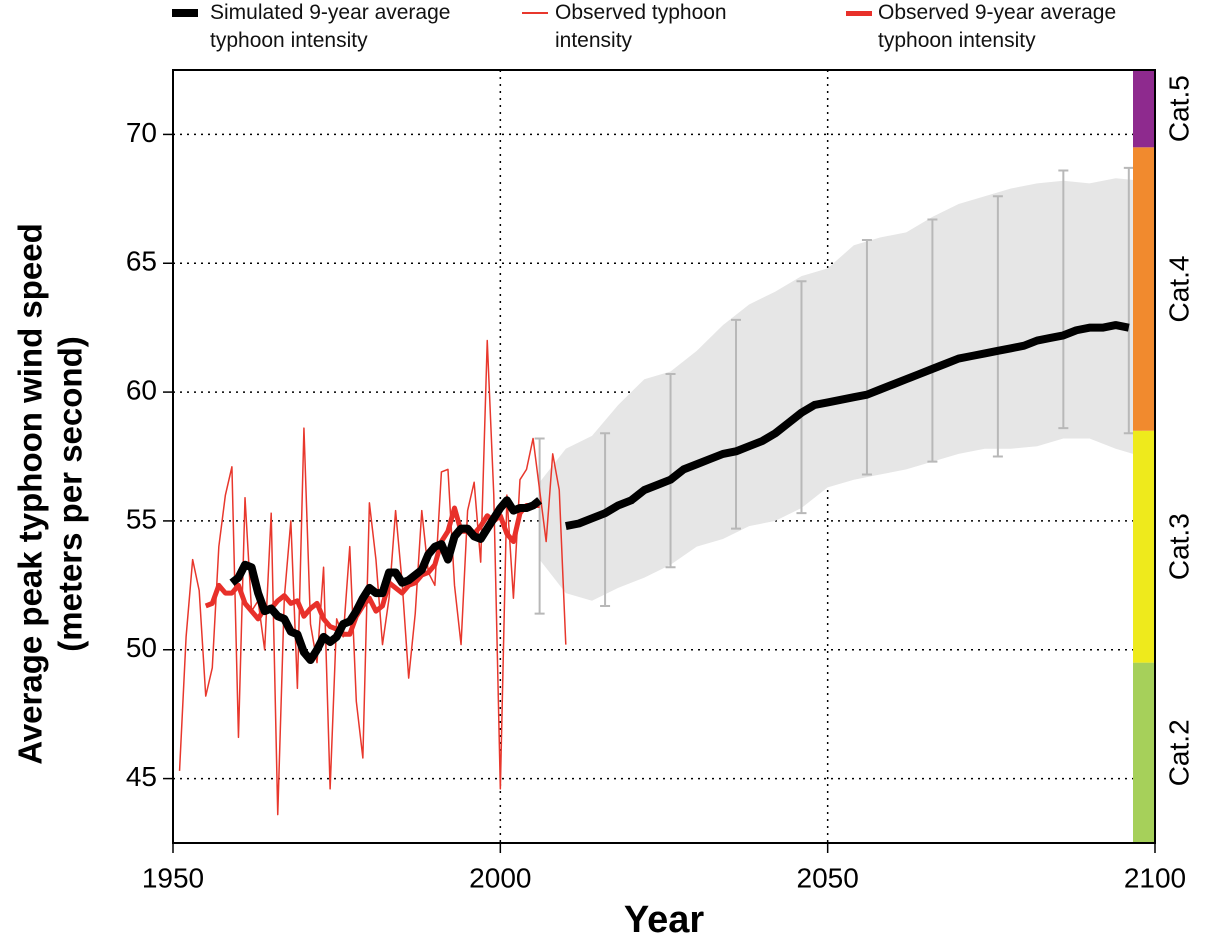 This screenshot has height=945, width=1209. I want to click on category-label: Cat.5, so click(1178, 108).